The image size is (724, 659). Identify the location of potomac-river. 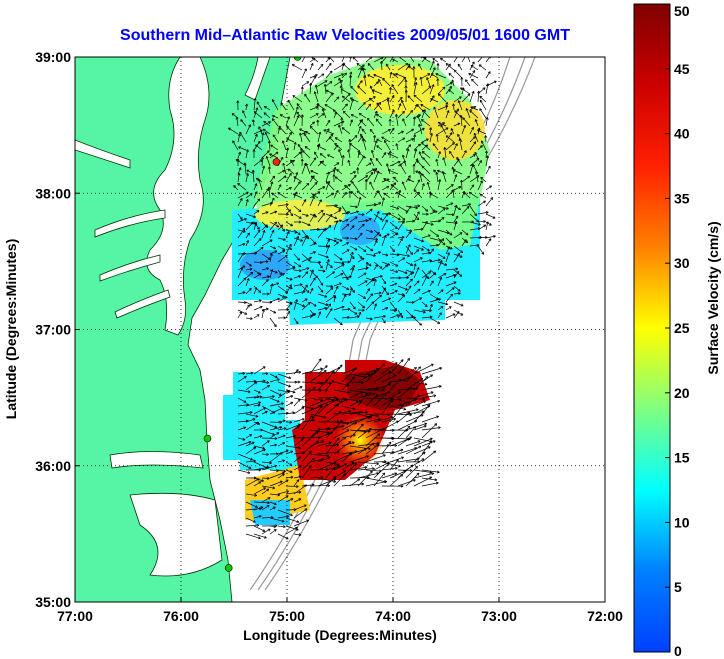
(130, 223).